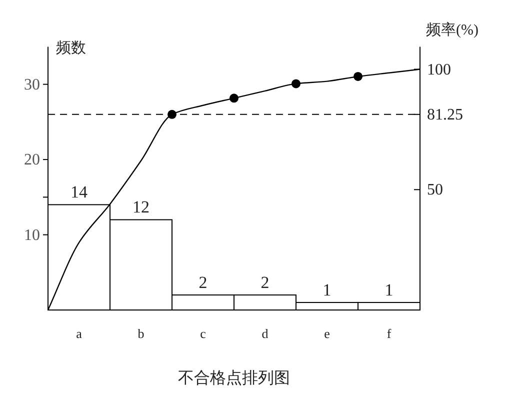 This screenshot has height=393, width=515. What do you see at coordinates (71, 48) in the screenshot?
I see `y-axis-title: 频数` at bounding box center [71, 48].